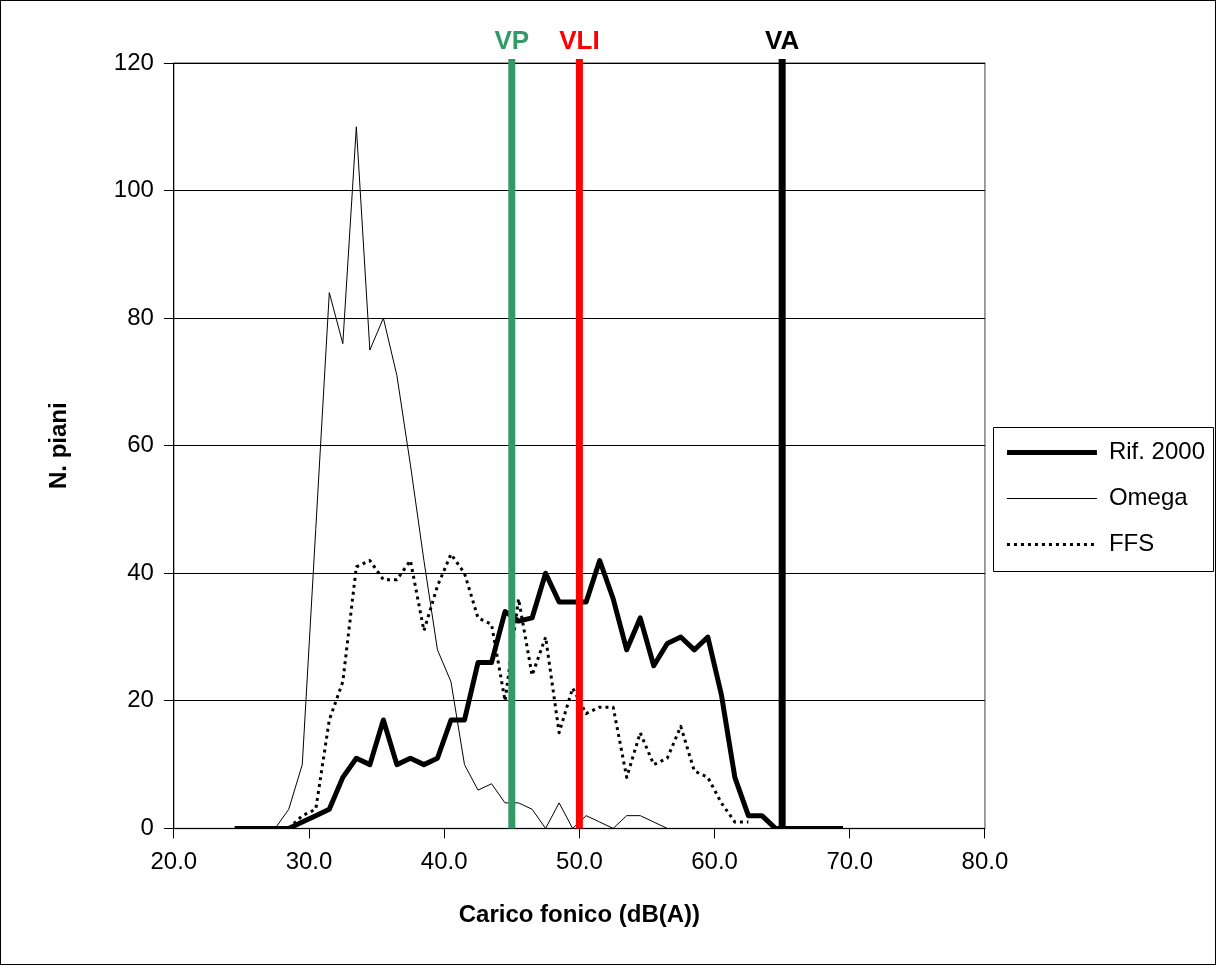 The height and width of the screenshot is (965, 1216). What do you see at coordinates (512, 40) in the screenshot?
I see `ref-line-label: VP` at bounding box center [512, 40].